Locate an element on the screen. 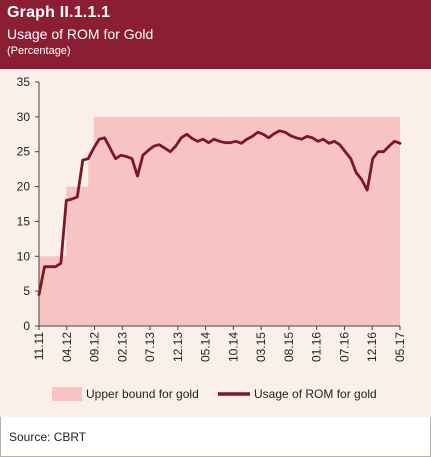  x-tick-label: 05.14 is located at coordinates (206, 347).